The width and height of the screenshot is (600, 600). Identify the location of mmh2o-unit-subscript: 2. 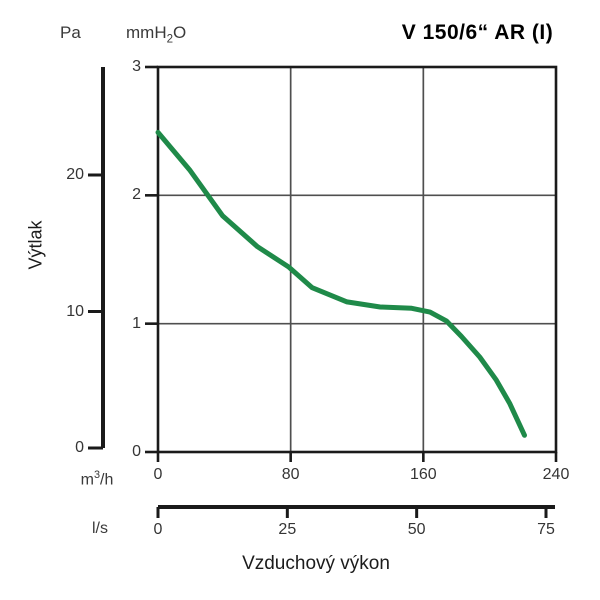
(170, 39).